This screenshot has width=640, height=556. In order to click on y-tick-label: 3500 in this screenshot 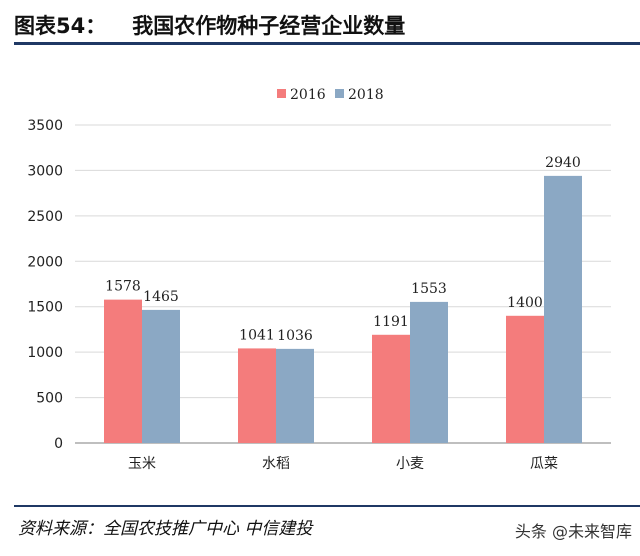, I will do `click(45, 126)`.